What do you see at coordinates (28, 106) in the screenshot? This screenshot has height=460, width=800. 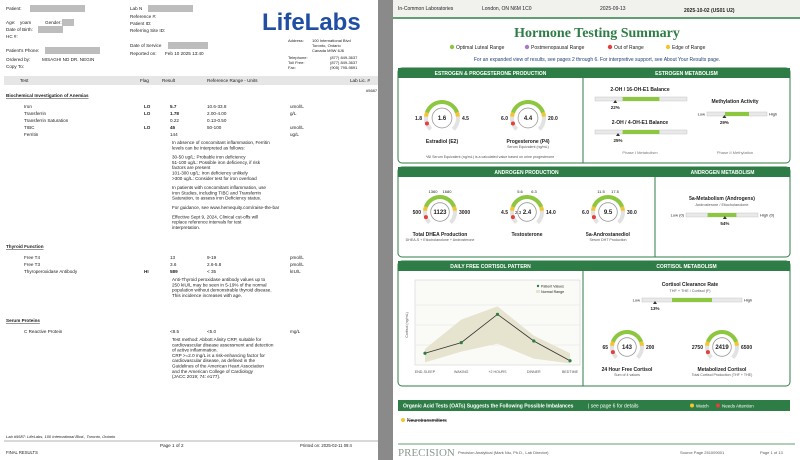 I see `test-name: Iron` at bounding box center [28, 106].